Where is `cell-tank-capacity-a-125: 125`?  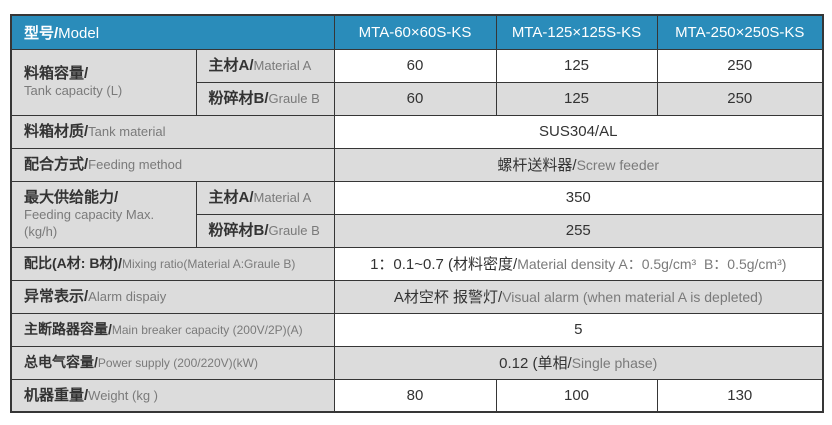
cell-tank-capacity-a-125: 125 is located at coordinates (576, 65).